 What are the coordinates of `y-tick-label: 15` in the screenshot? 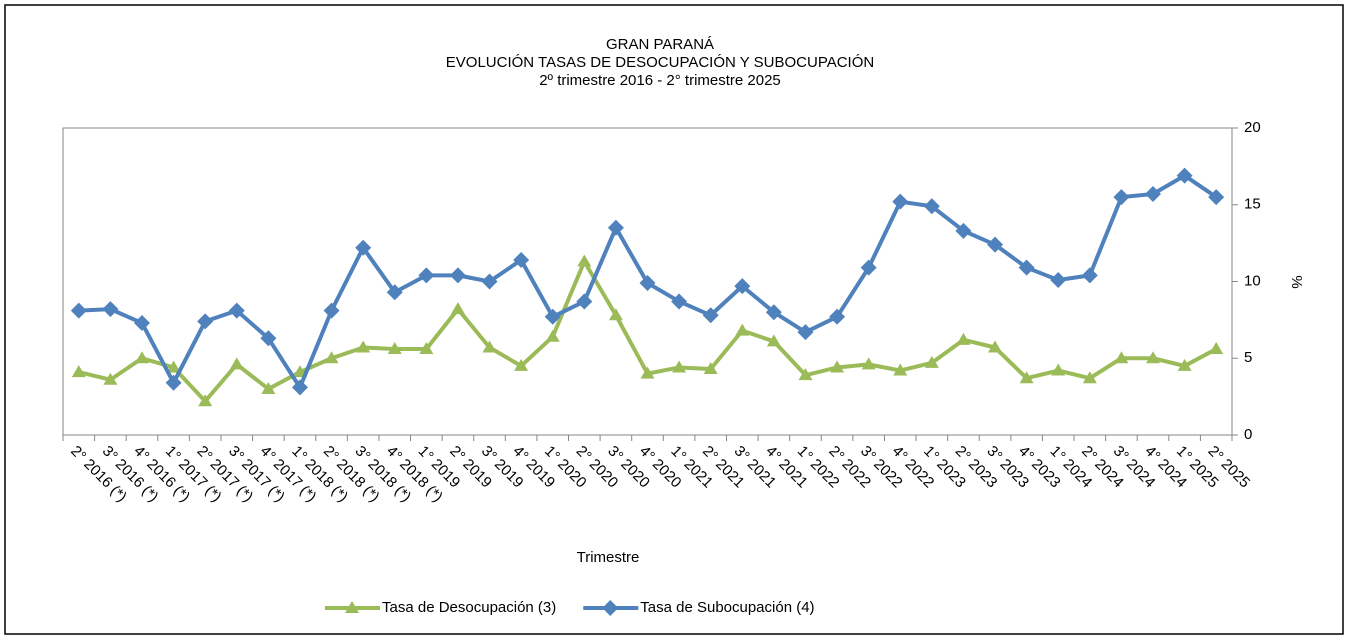 It's located at (1252, 204).